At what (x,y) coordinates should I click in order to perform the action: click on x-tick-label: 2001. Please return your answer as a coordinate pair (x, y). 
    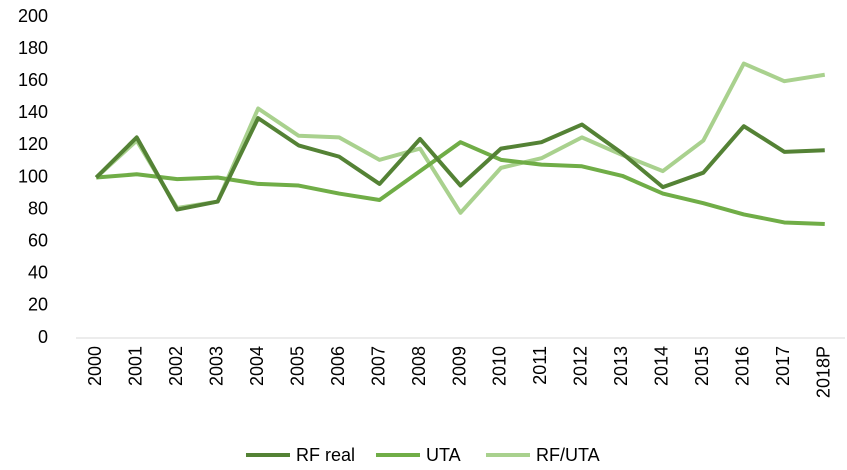
    Looking at the image, I should click on (135, 366).